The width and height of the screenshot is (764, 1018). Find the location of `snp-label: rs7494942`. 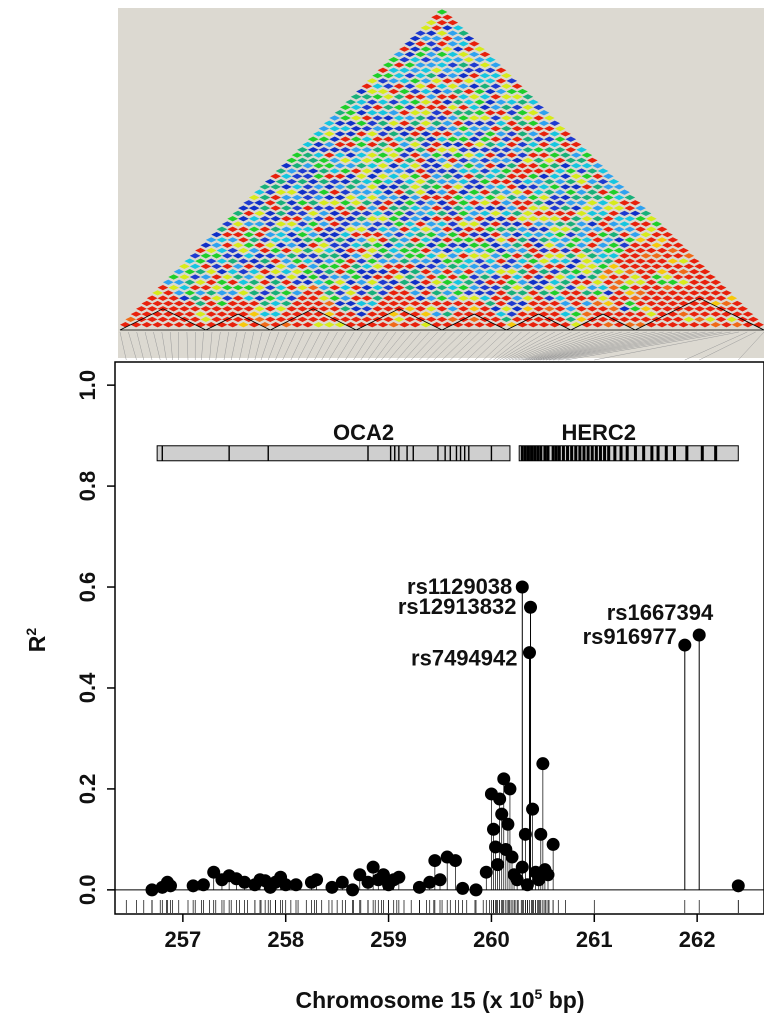

snp-label: rs7494942 is located at coordinates (464, 658).